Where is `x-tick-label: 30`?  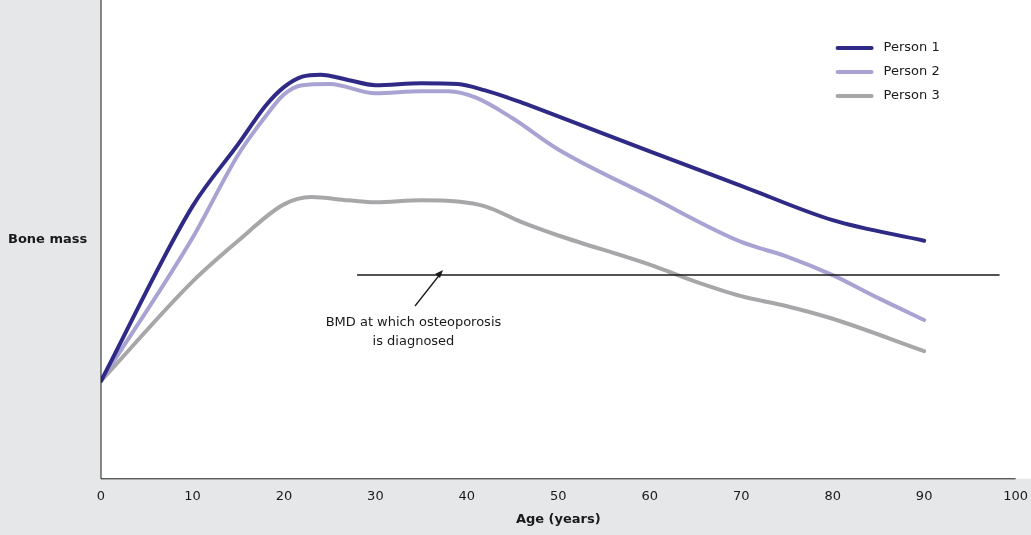 x-tick-label: 30 is located at coordinates (375, 495).